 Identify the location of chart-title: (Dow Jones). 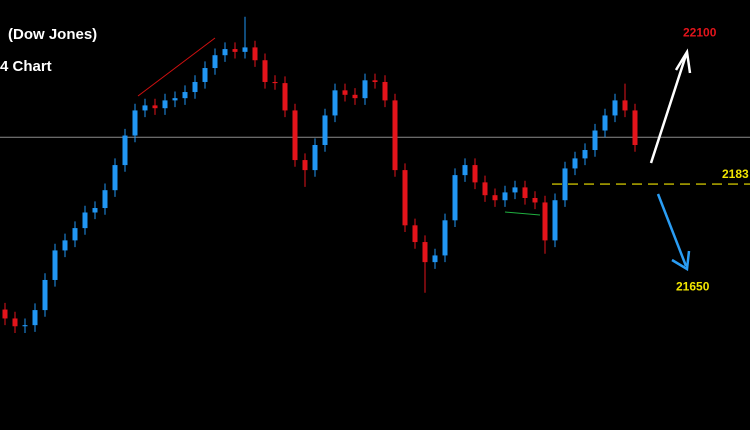
(52, 34).